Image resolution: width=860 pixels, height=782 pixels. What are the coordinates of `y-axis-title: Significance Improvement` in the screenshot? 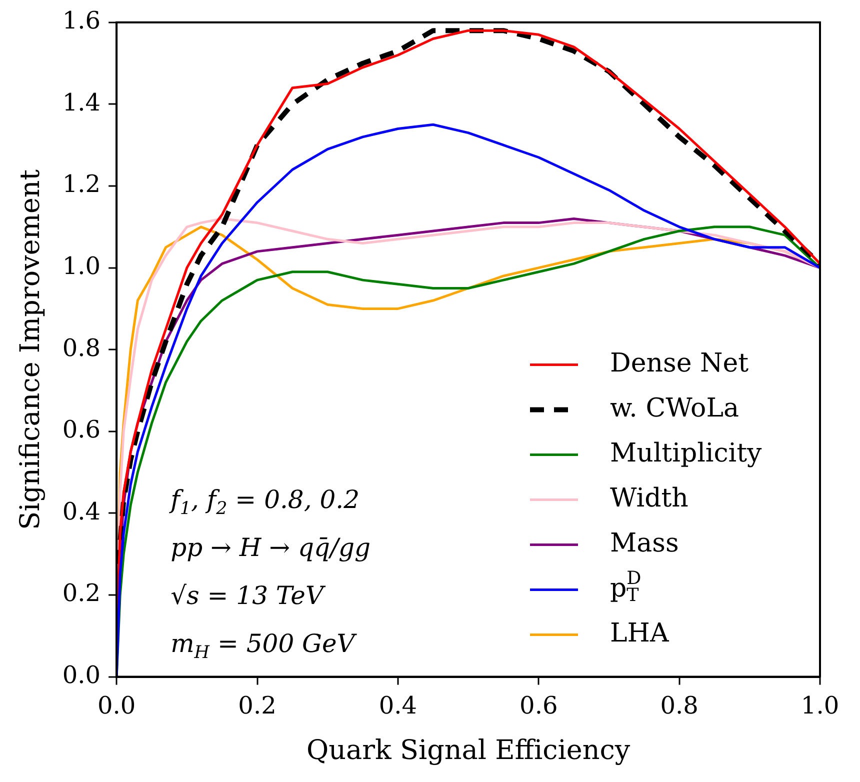 It's located at (30, 349).